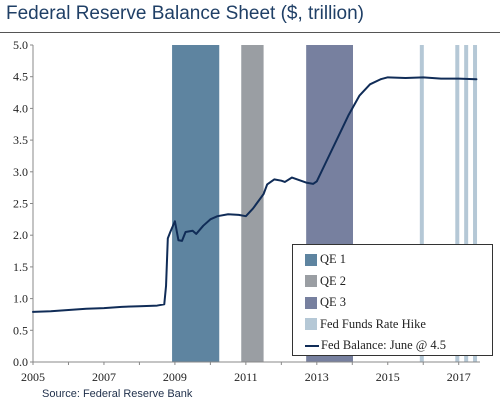 The height and width of the screenshot is (408, 500). Describe the element at coordinates (384, 345) in the screenshot. I see `legend-label-fed-balance: Fed Balance: June @ 4.5` at that location.